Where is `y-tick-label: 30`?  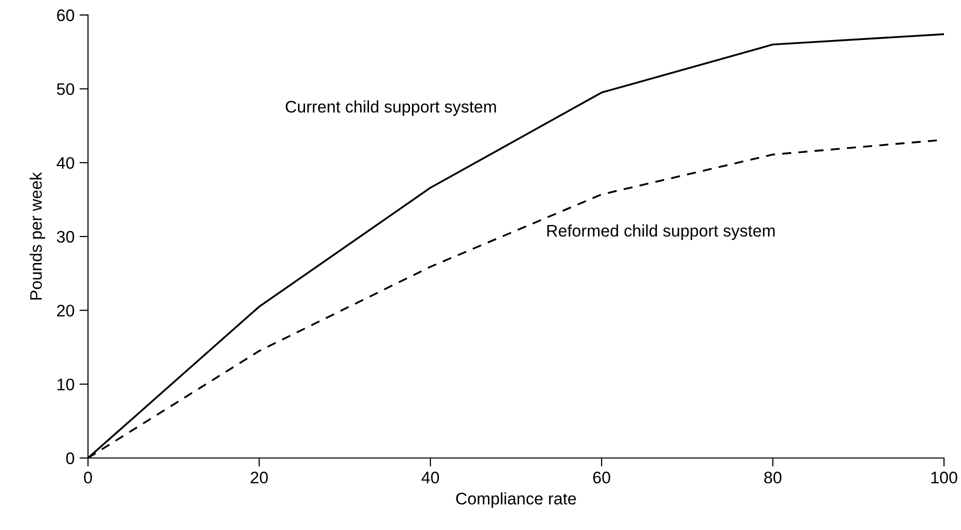
y-tick-label: 30 is located at coordinates (65, 236).